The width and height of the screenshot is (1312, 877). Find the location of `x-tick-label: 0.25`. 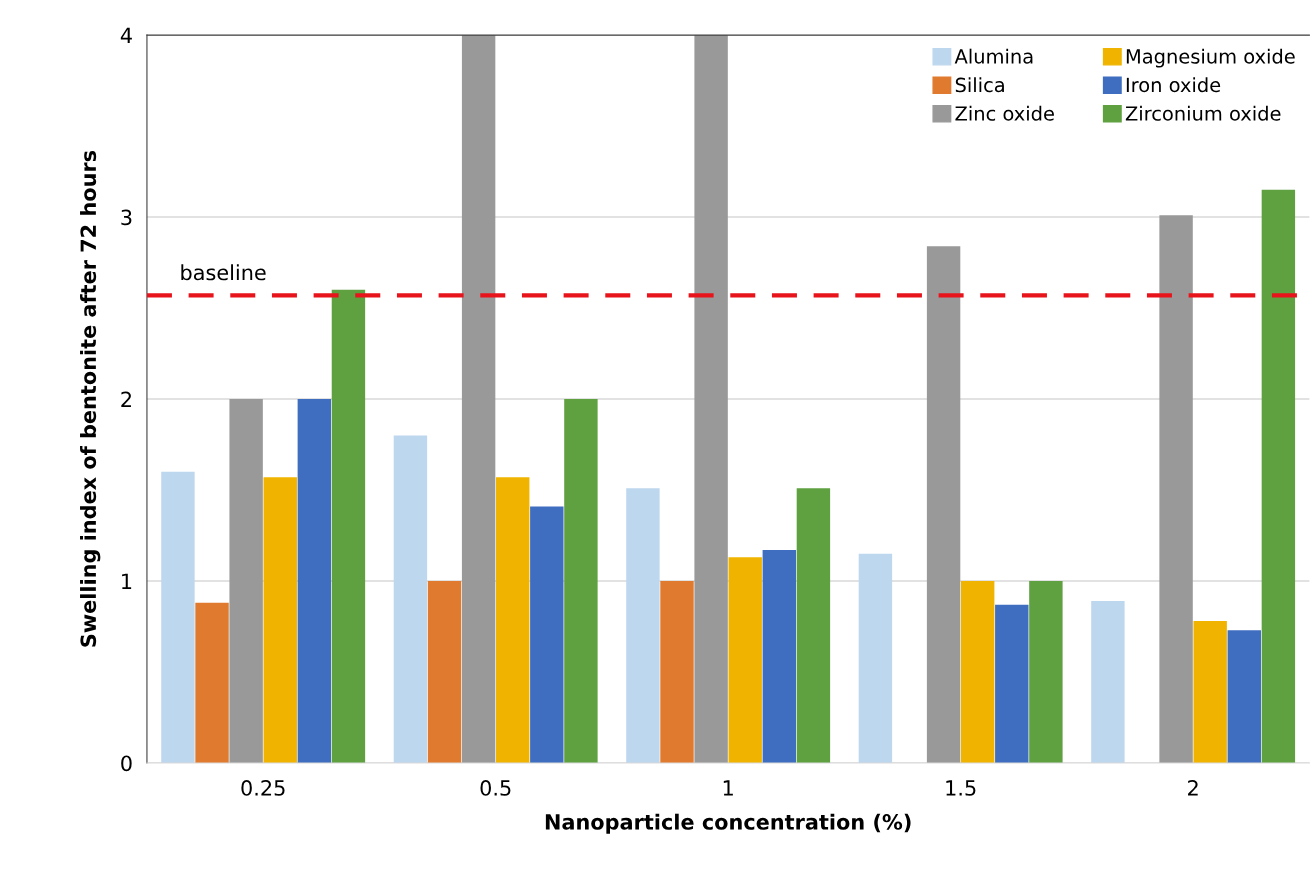

x-tick-label: 0.25 is located at coordinates (263, 788).